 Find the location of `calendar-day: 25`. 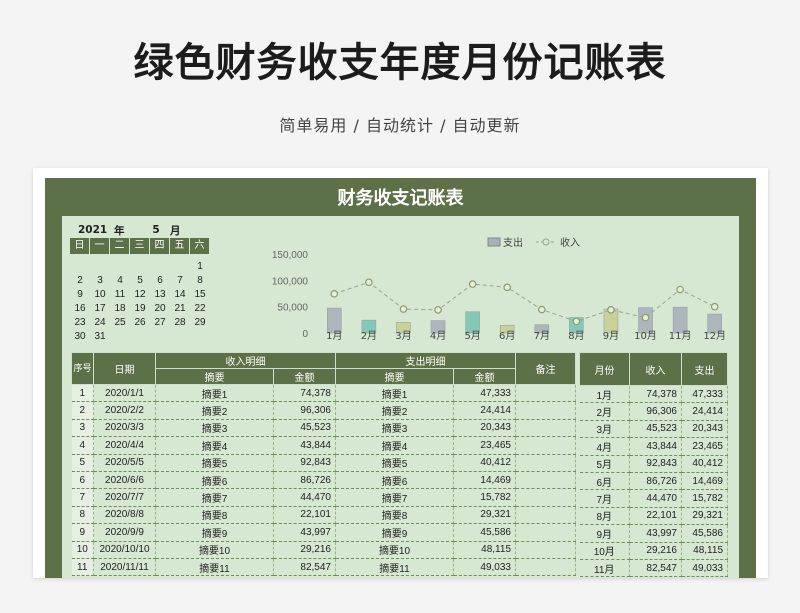

calendar-day: 25 is located at coordinates (120, 322).